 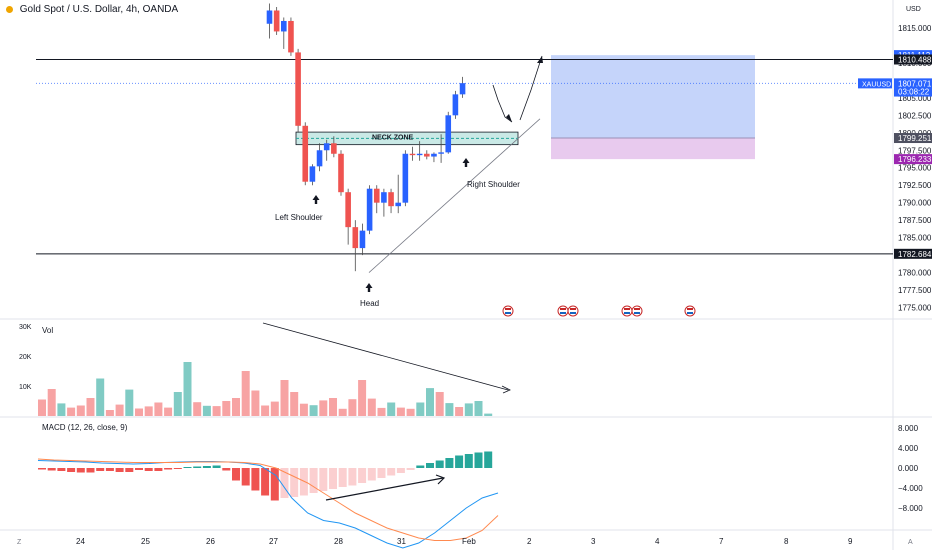 What do you see at coordinates (915, 150) in the screenshot?
I see `price-tick-label: 1797.500` at bounding box center [915, 150].